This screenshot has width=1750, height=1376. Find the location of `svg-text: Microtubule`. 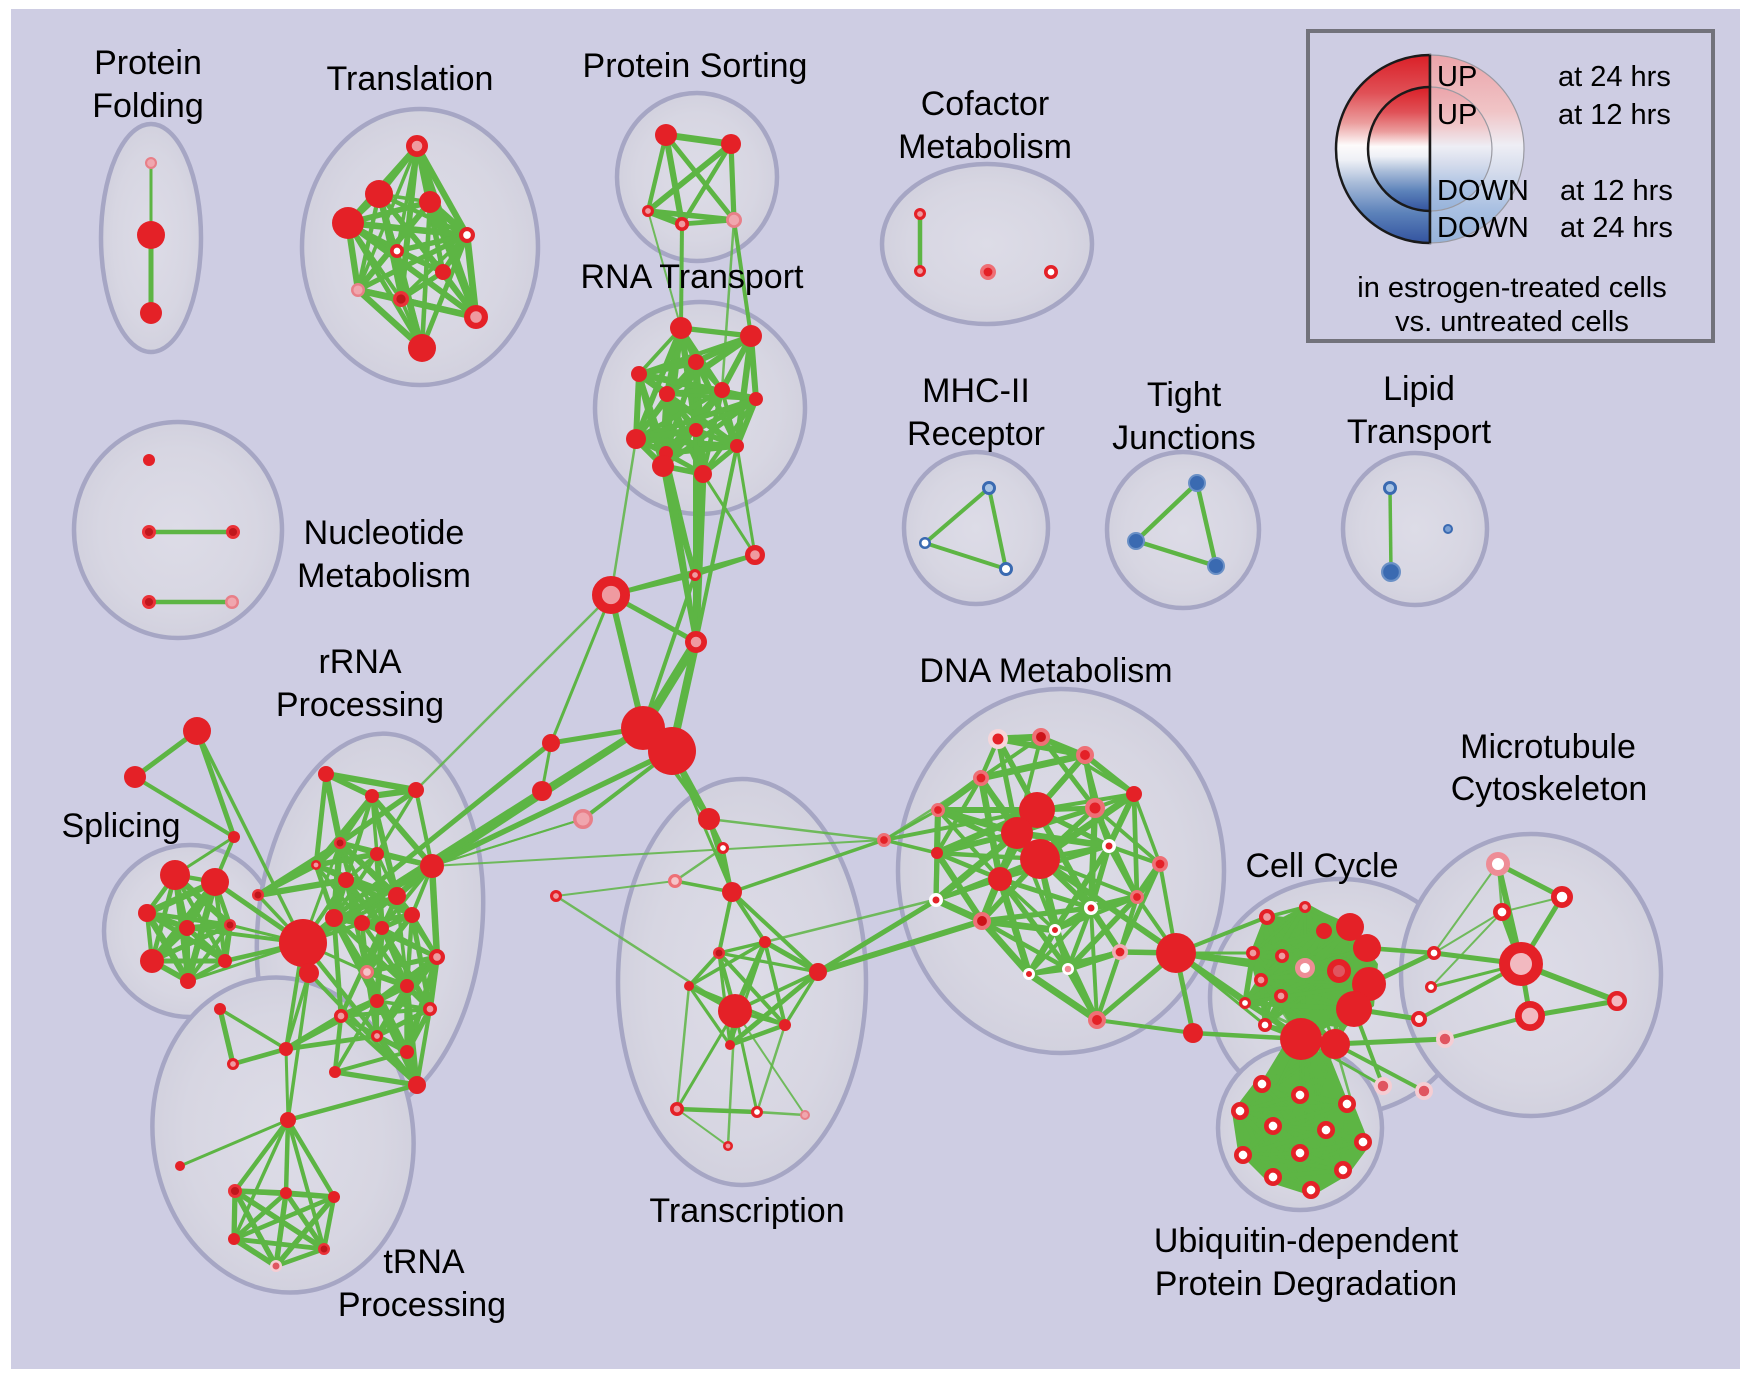

svg-text: Microtubule is located at coordinates (1548, 747).